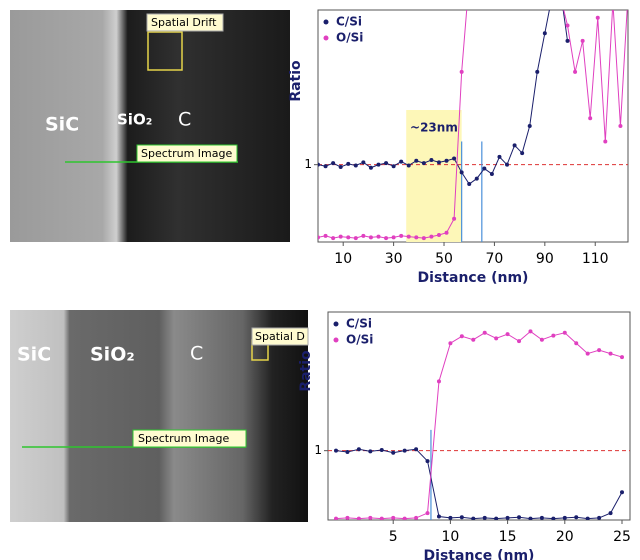  What do you see at coordinates (434, 176) in the screenshot?
I see `highlight` at bounding box center [434, 176].